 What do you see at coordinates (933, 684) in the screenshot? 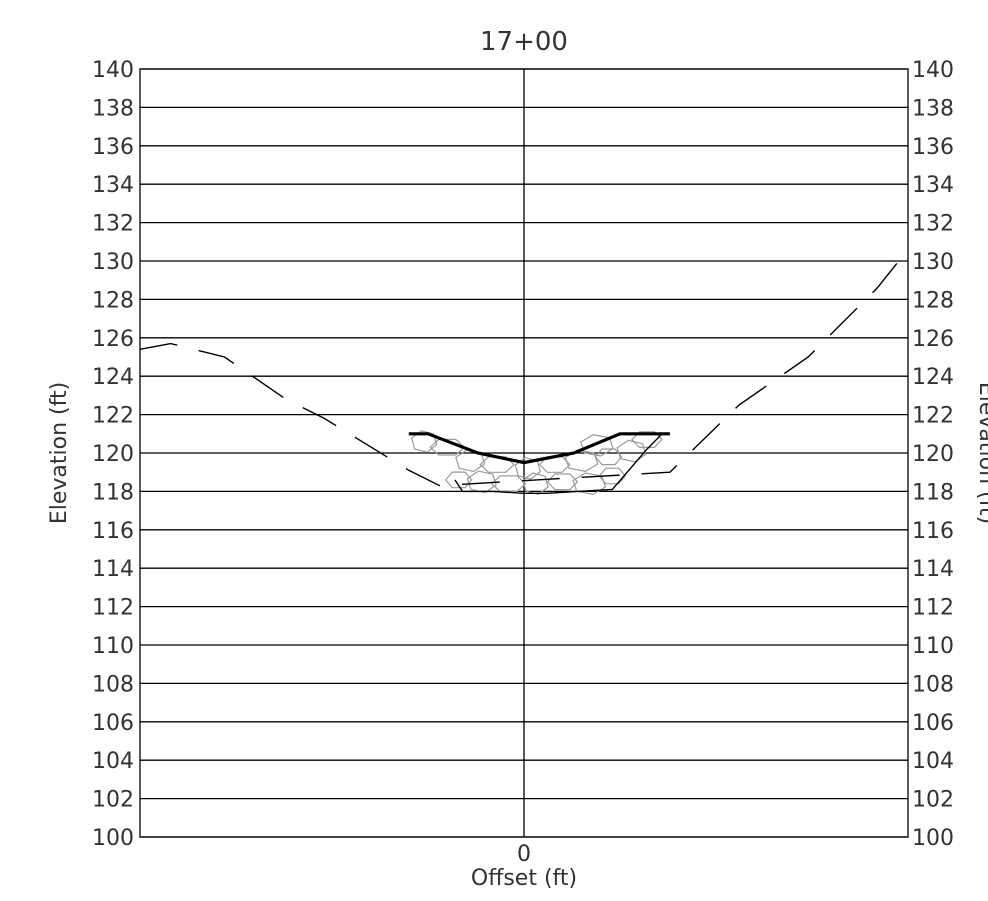
I see `y-tick-label-right: 108` at bounding box center [933, 684].